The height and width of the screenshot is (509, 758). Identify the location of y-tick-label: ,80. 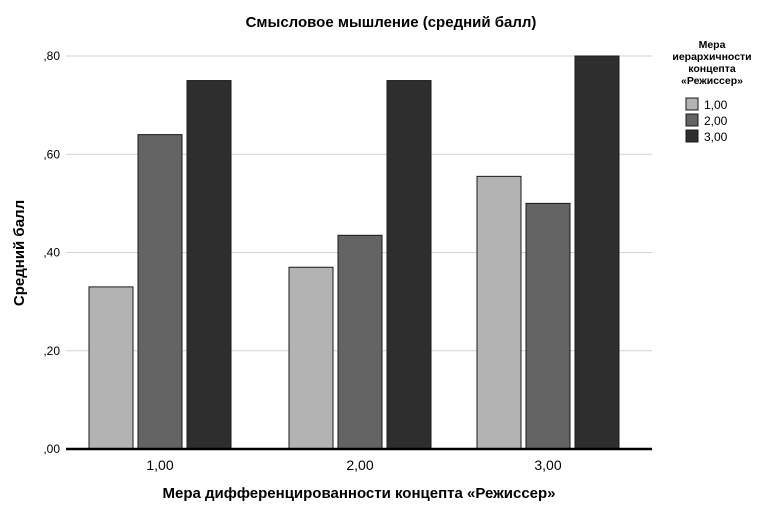
(51, 56).